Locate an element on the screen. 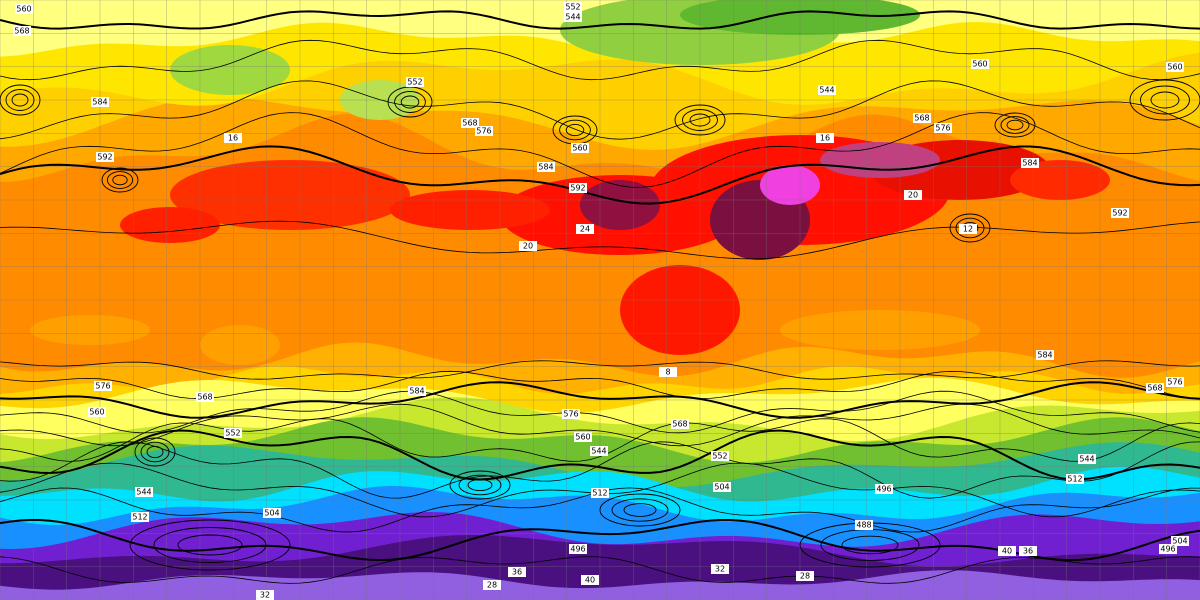 This screenshot has width=1200, height=600. temperature-label: 36 is located at coordinates (517, 572).